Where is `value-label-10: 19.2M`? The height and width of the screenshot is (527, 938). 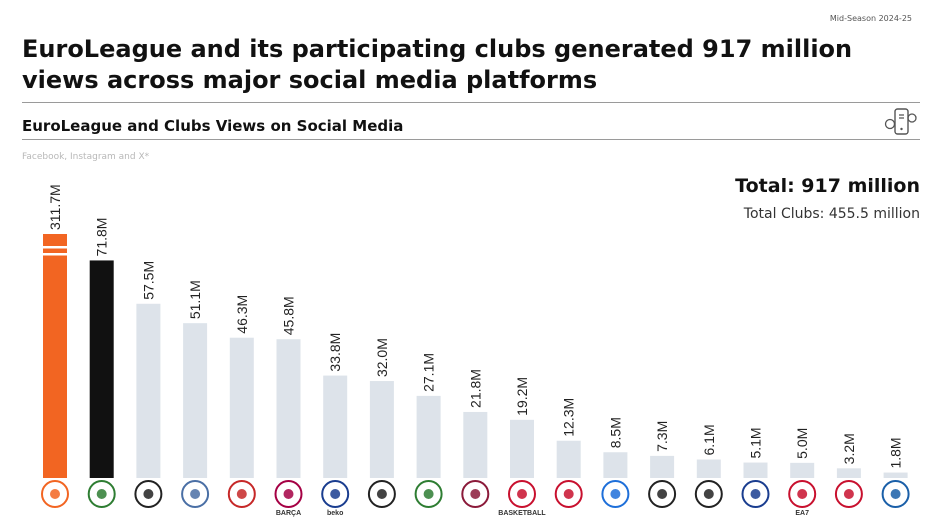 value-label-10: 19.2M is located at coordinates (522, 396).